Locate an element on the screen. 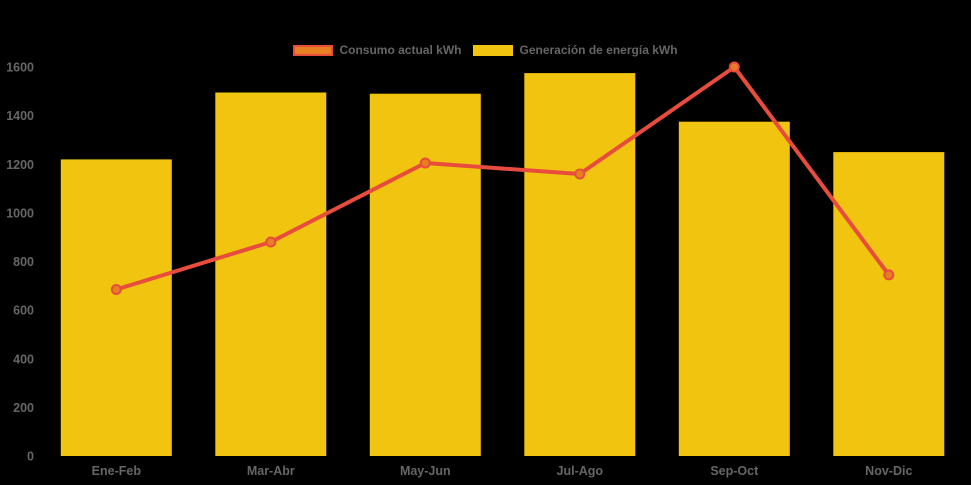  legend-item-consumo: Consumo actual kWh is located at coordinates (377, 50).